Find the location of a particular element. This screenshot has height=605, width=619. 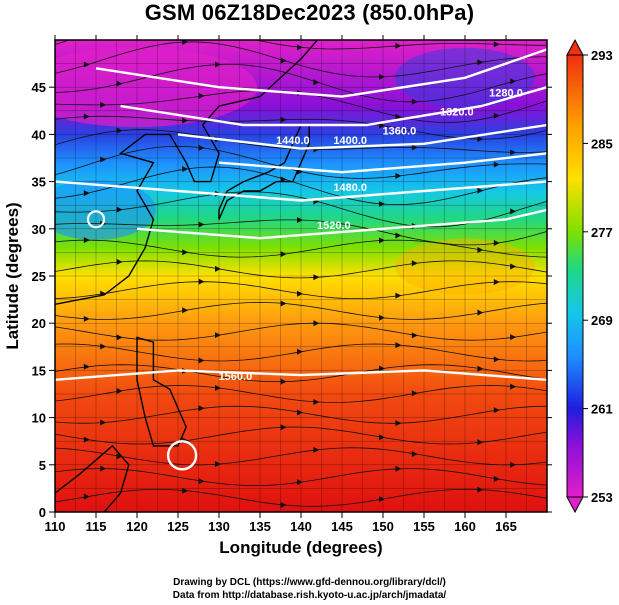

x-tick-label: 110 is located at coordinates (55, 526).